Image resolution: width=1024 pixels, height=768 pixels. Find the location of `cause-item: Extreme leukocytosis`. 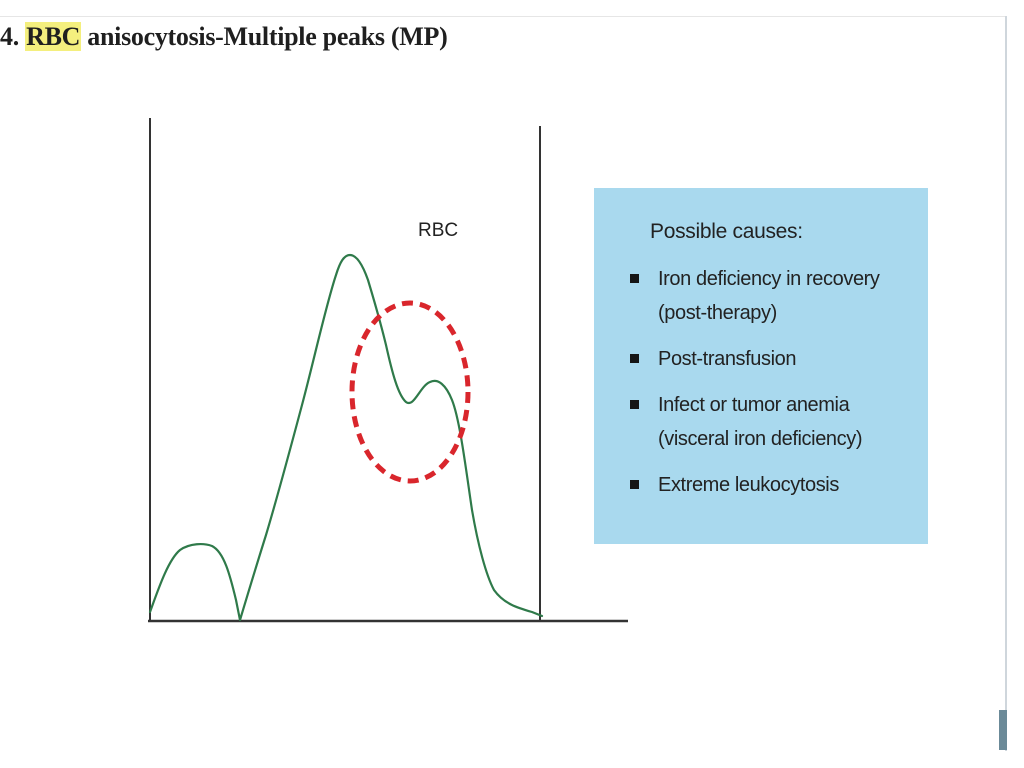

cause-item: Extreme leukocytosis is located at coordinates (778, 485).